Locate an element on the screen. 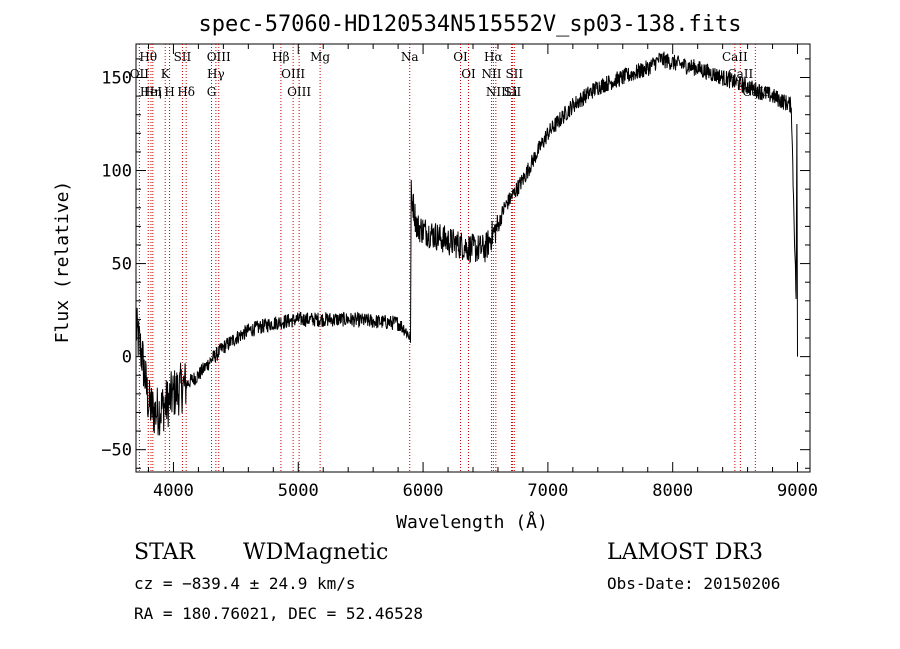  emission-line-label: HeI is located at coordinates (151, 92).